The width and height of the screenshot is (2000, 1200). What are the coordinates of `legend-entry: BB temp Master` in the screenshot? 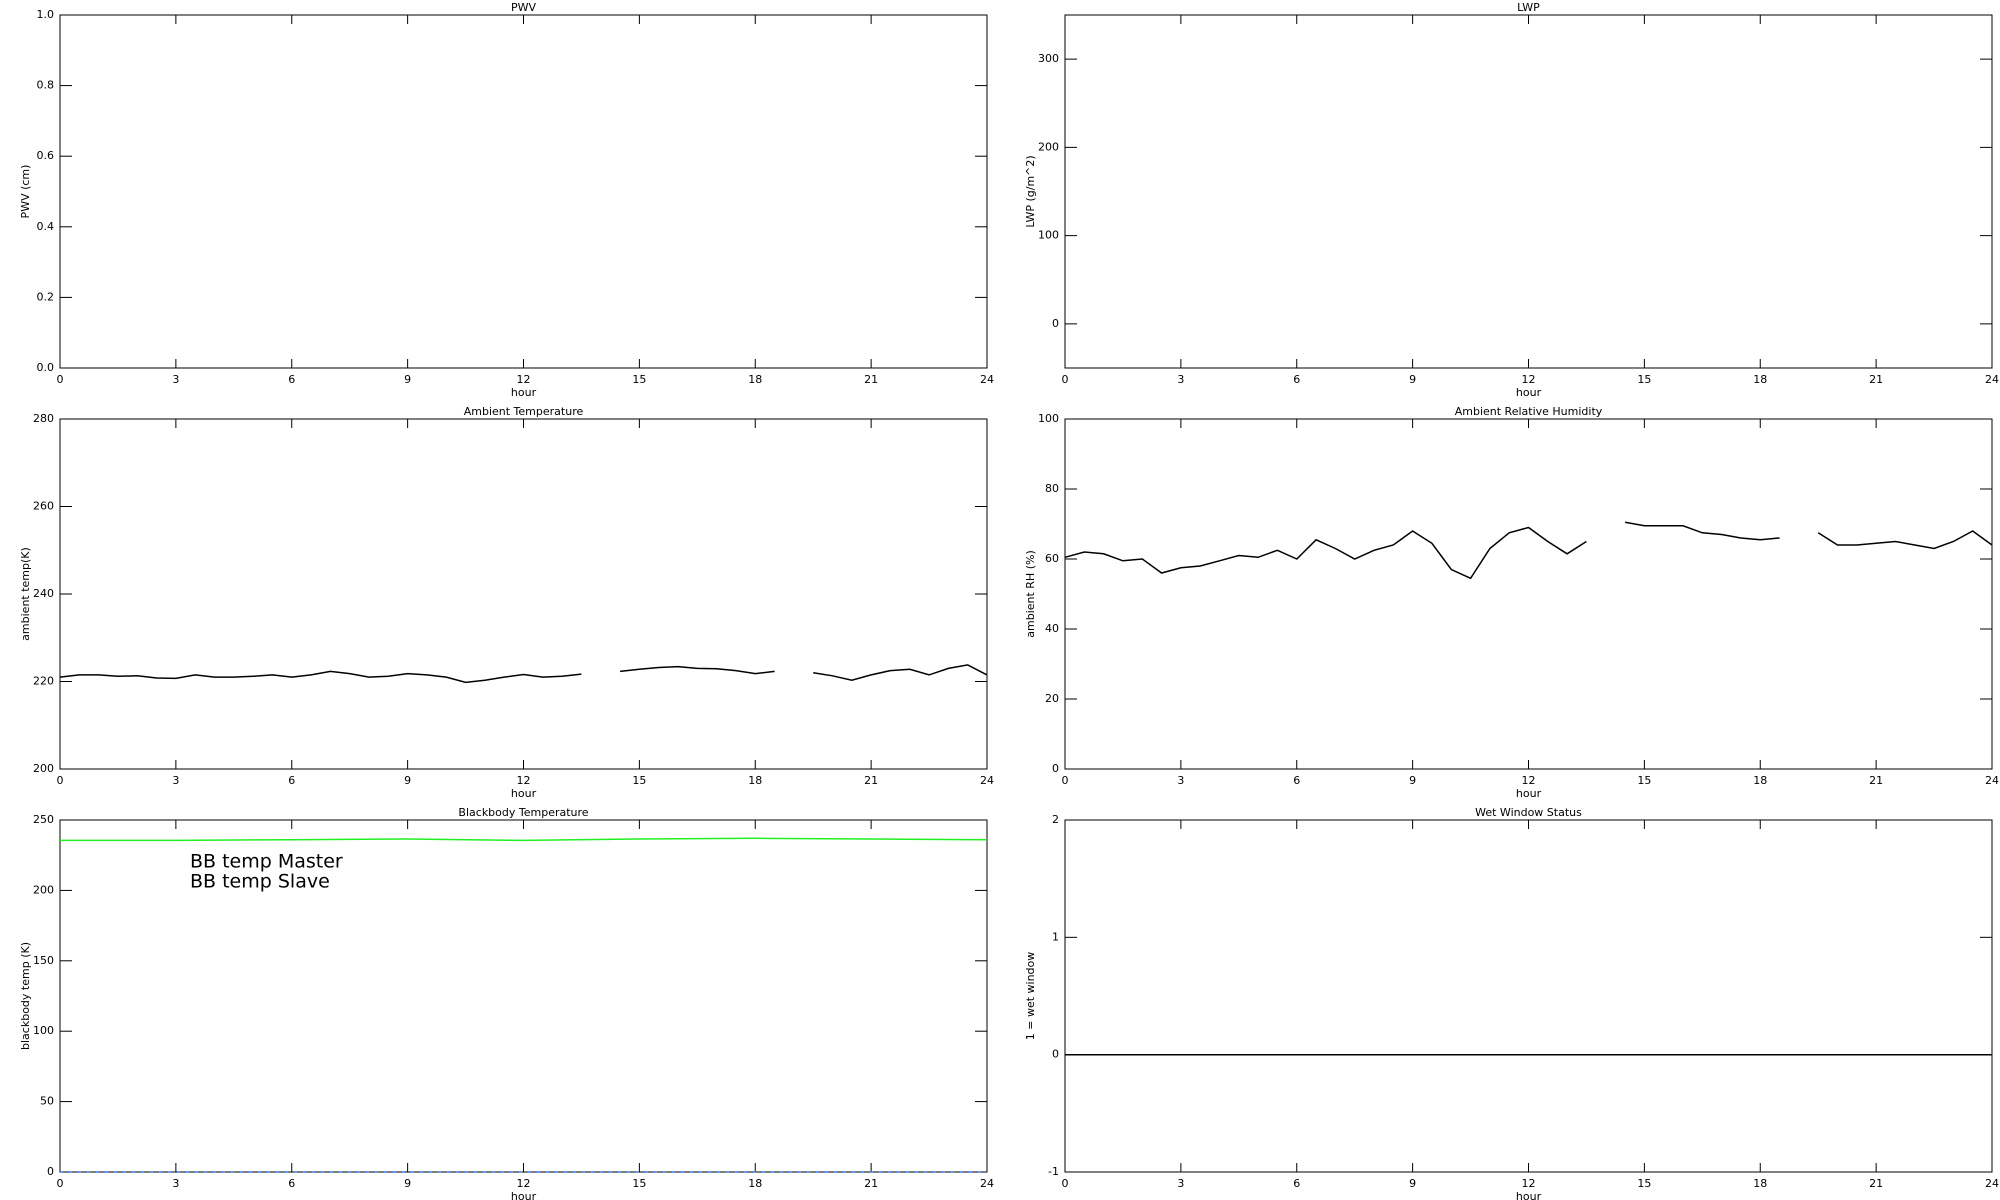 It's located at (266, 862).